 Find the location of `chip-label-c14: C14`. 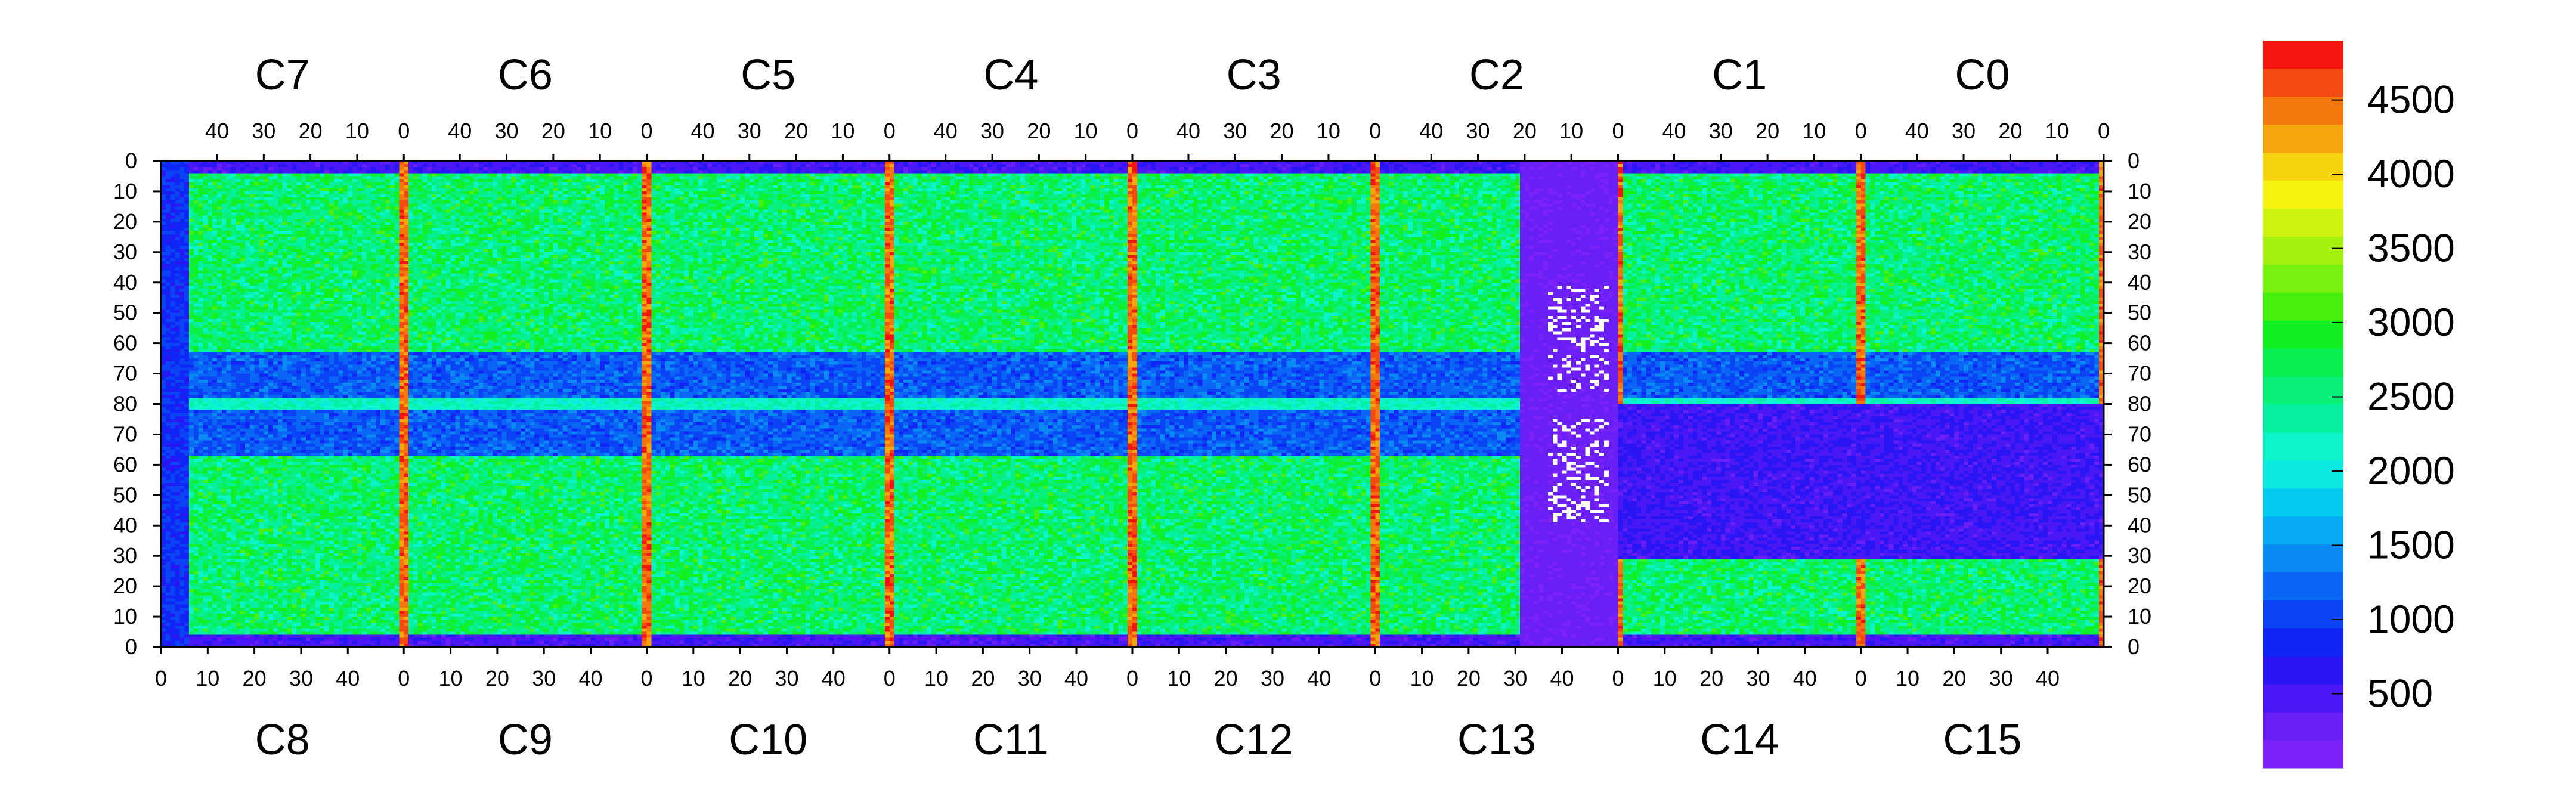

chip-label-c14: C14 is located at coordinates (1740, 740).